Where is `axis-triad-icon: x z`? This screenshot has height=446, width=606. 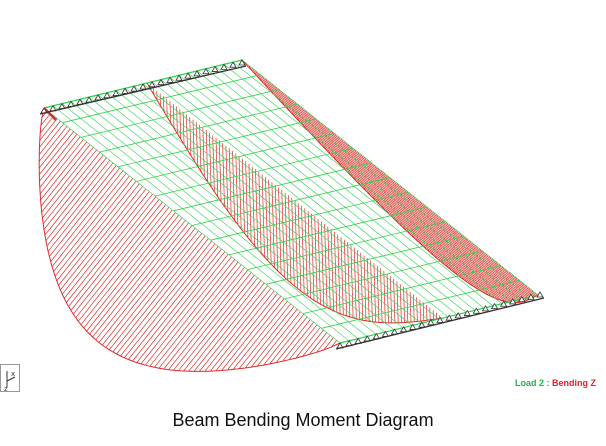
axis-triad-icon: x z is located at coordinates (10, 378).